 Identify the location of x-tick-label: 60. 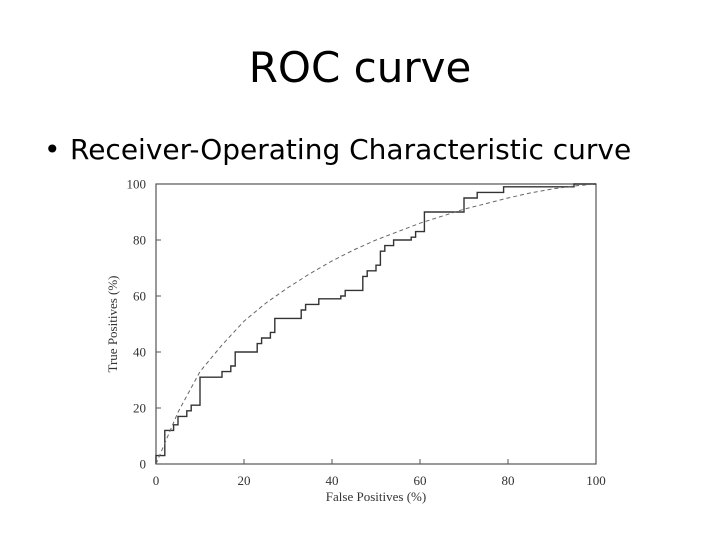
(420, 480).